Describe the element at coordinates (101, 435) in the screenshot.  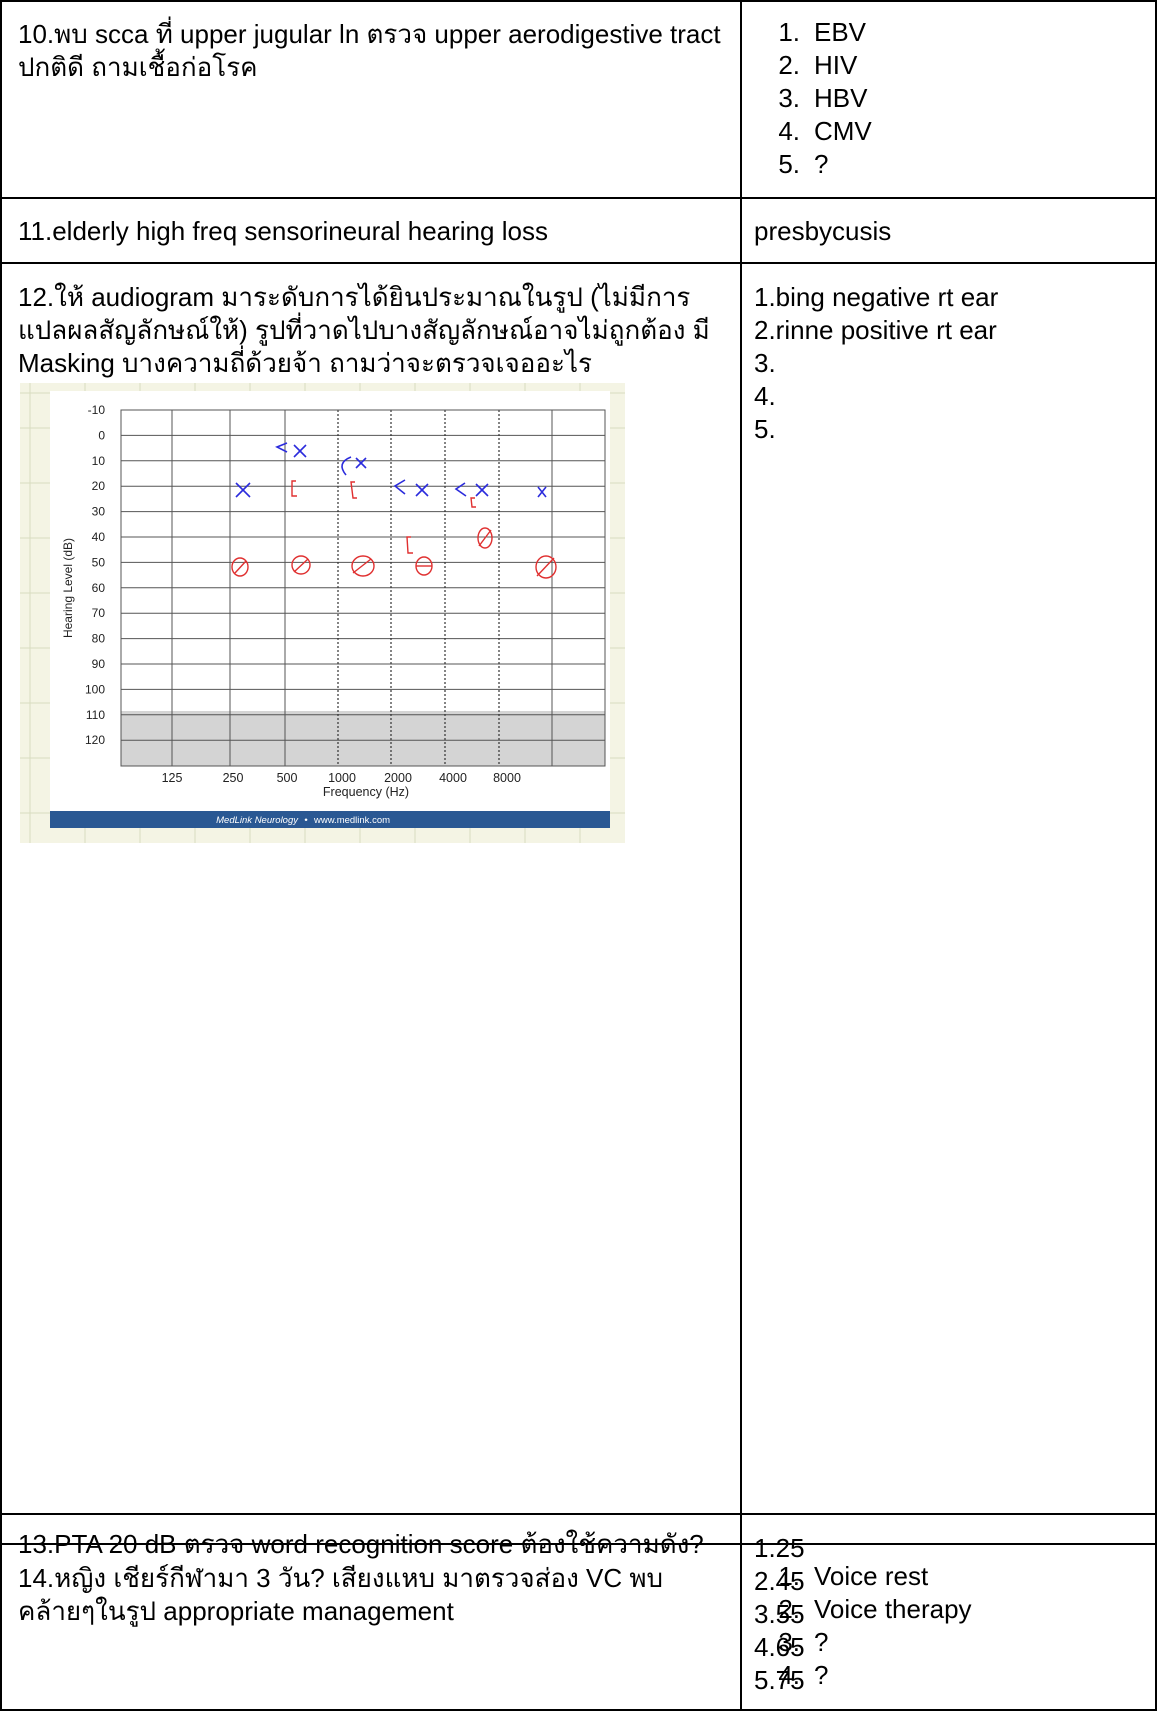
I see `y-tick-label: 0` at that location.